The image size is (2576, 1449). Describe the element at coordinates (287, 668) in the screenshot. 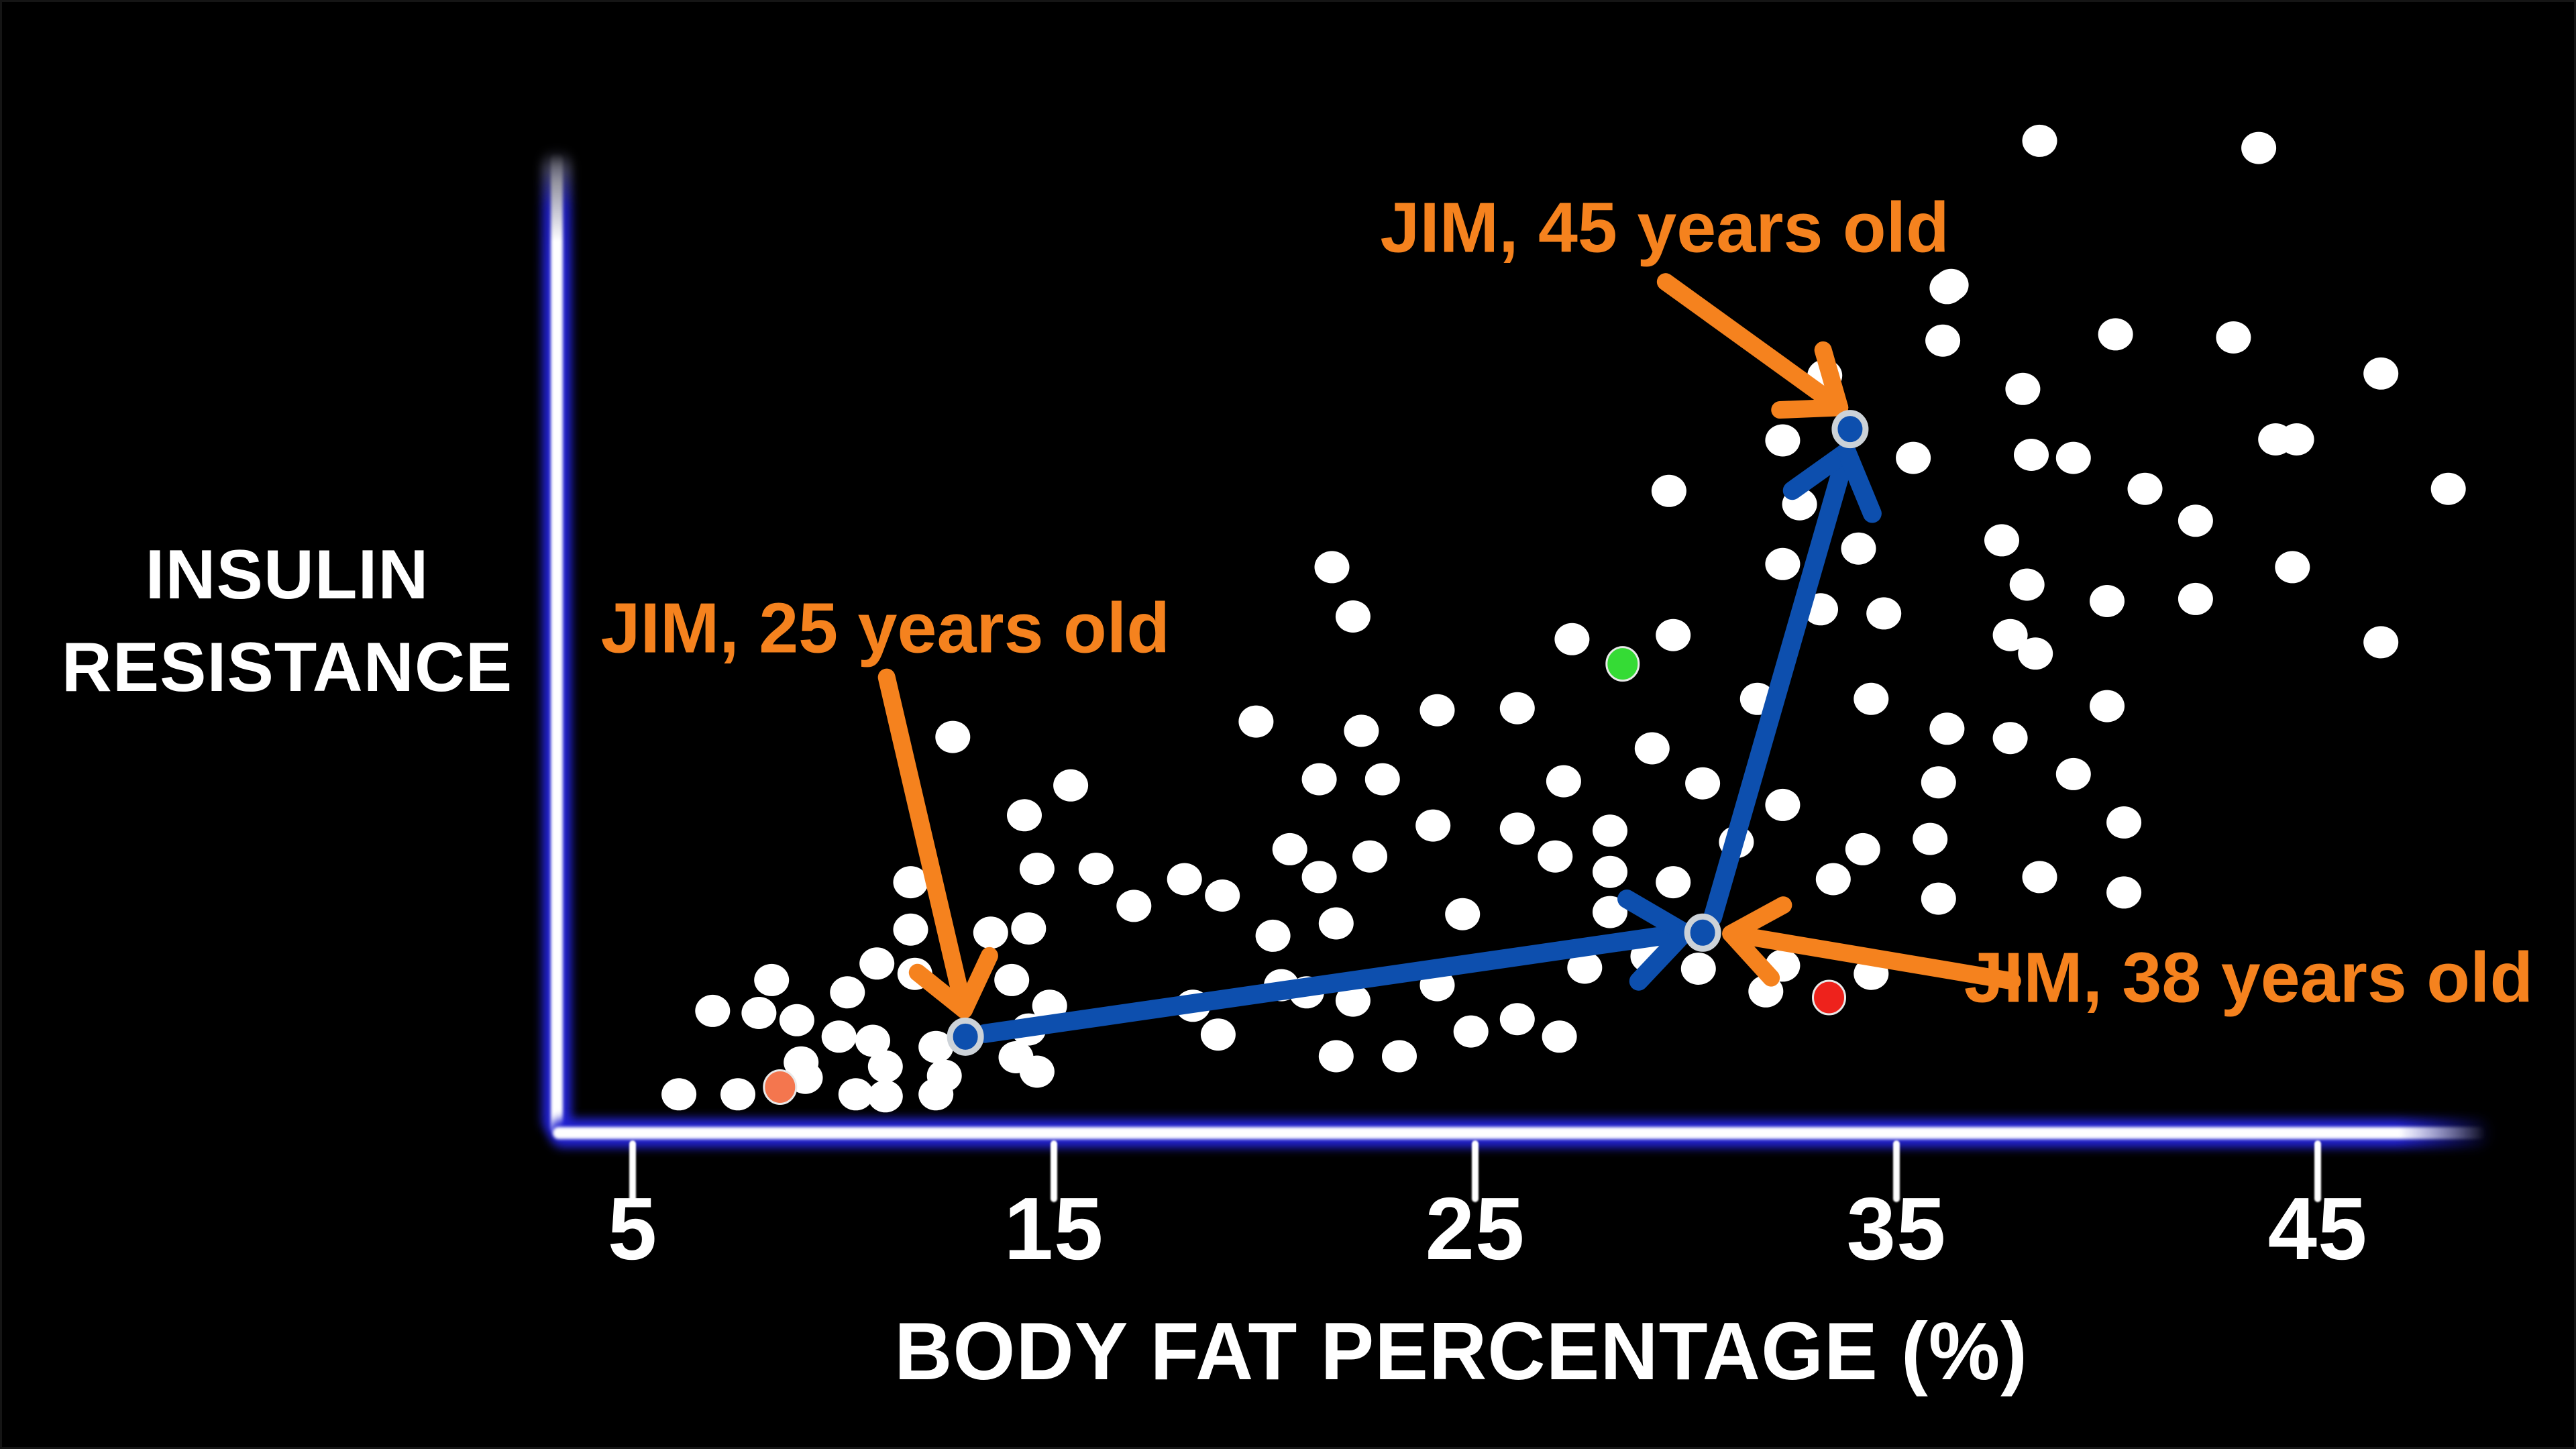

I see `y-axis-title-line2: RESISTANCE` at that location.